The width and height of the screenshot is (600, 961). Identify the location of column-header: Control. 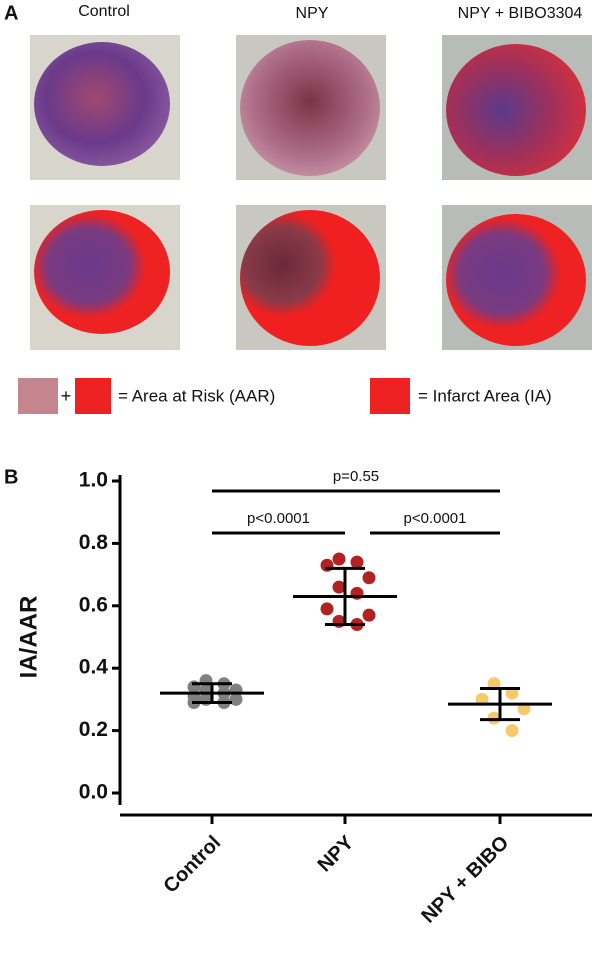
(104, 11).